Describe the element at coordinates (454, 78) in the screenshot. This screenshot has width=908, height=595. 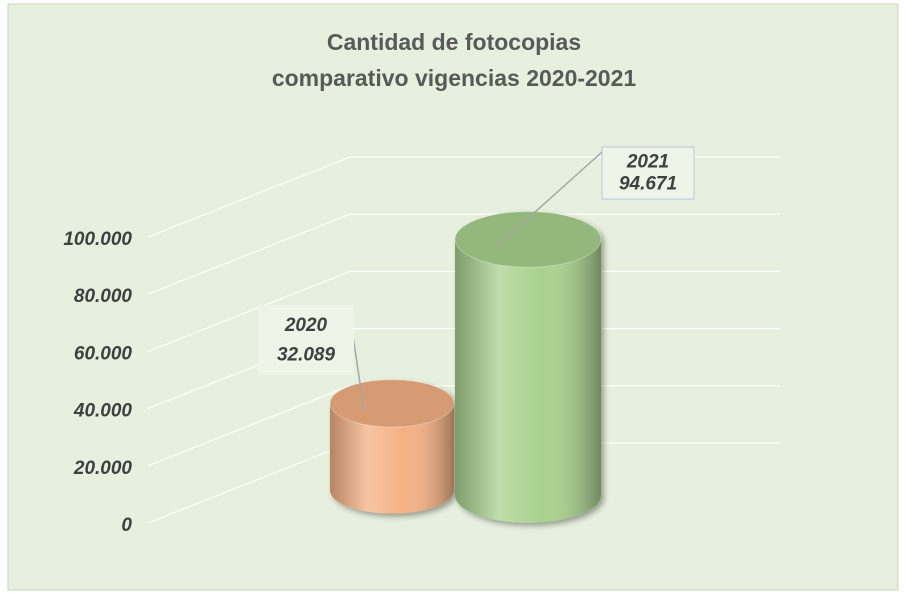
I see `chart-subtitle: comparativo vigencias 2020-2021` at that location.